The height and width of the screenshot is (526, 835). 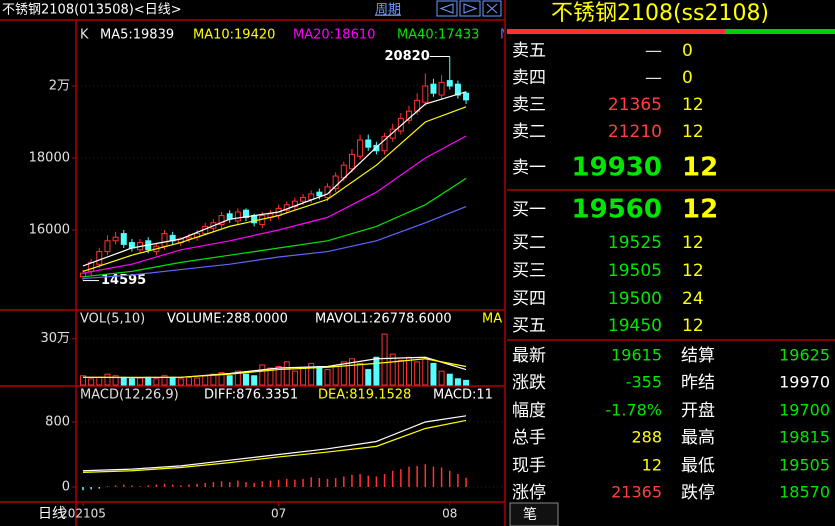 I want to click on tab-label: 笔, so click(x=530, y=515).